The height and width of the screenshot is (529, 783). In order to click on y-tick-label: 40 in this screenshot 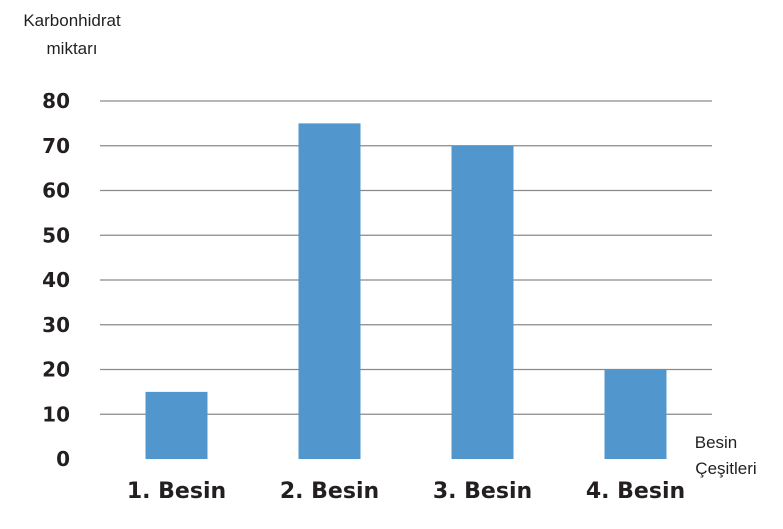, I will do `click(56, 280)`.